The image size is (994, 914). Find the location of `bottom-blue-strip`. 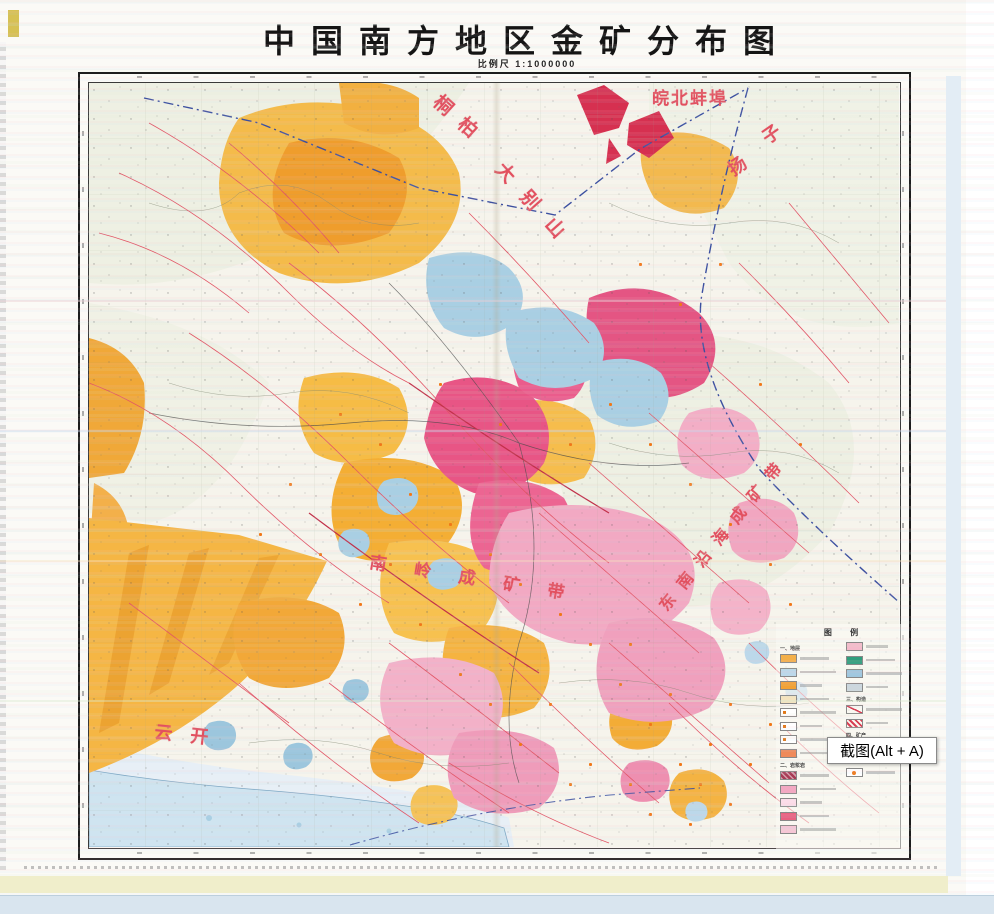

bottom-blue-strip is located at coordinates (497, 904).